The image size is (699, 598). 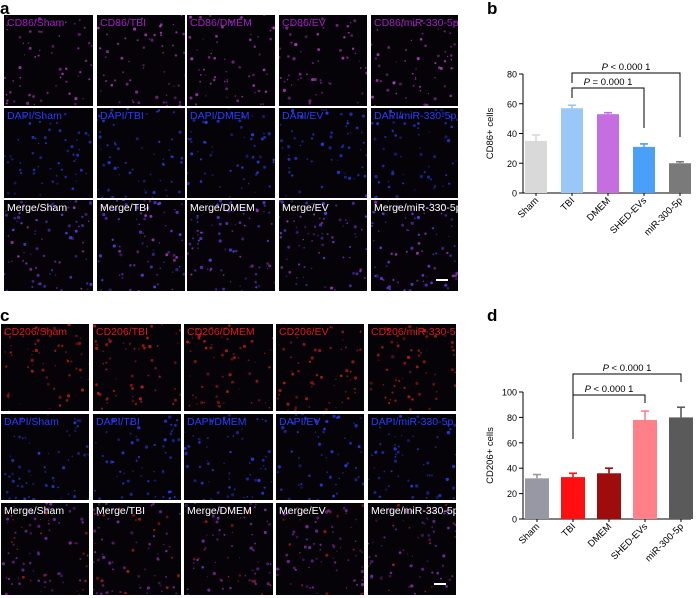 I want to click on micrograph-a-r1-c5: CD86/miR-330-5p, so click(x=414, y=60).